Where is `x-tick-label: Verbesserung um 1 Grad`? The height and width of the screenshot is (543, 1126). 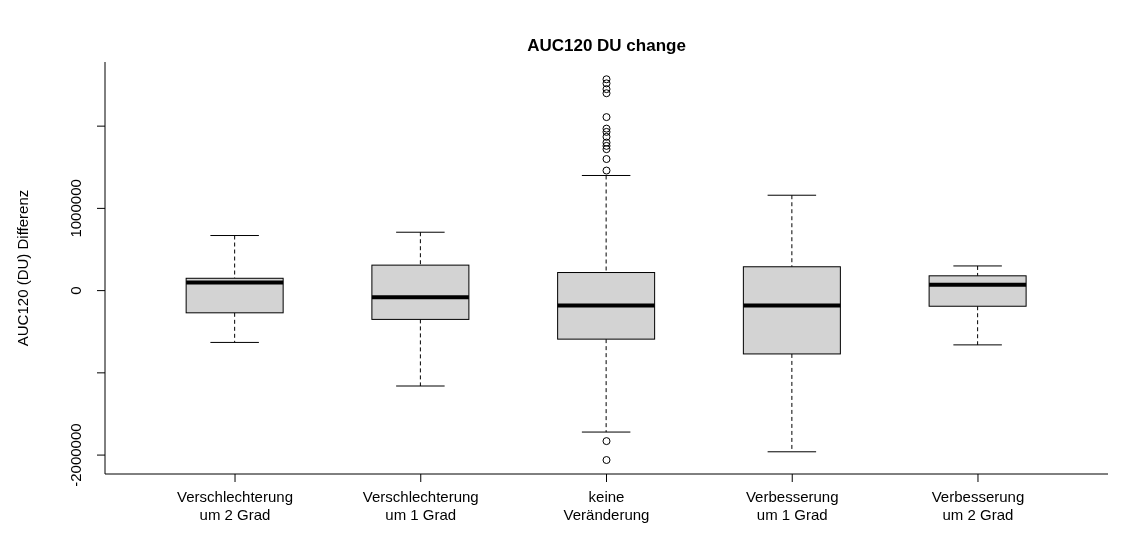
x-tick-label: Verbesserung um 1 Grad is located at coordinates (792, 505).